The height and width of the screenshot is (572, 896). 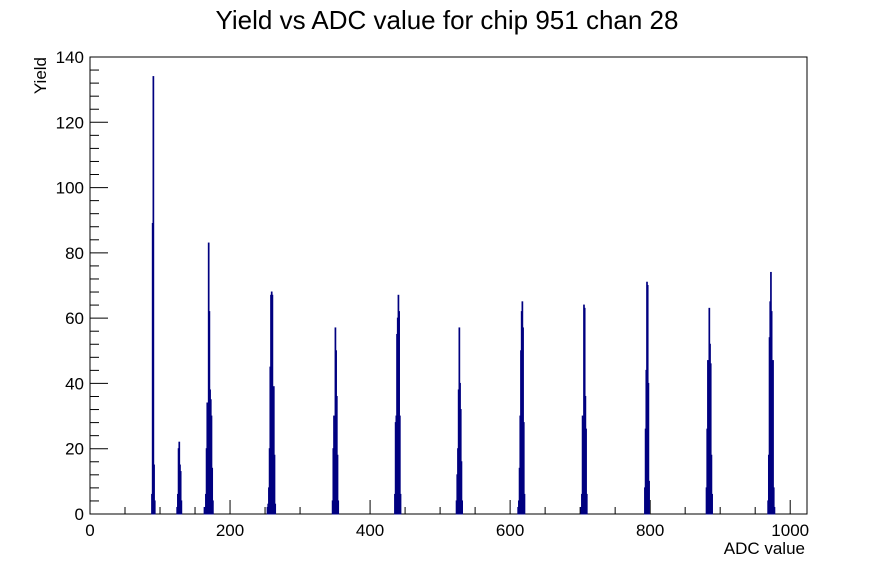 I want to click on y-tick-label: 140, so click(x=70, y=57).